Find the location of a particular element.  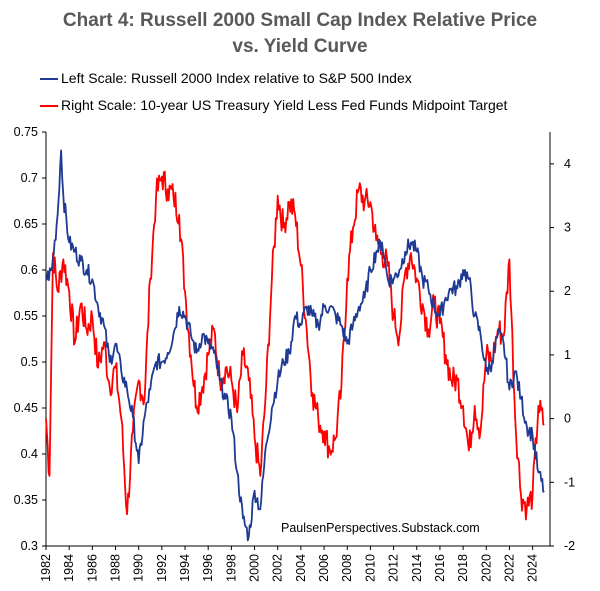

left-tick-label: 0.7 is located at coordinates (29, 178).